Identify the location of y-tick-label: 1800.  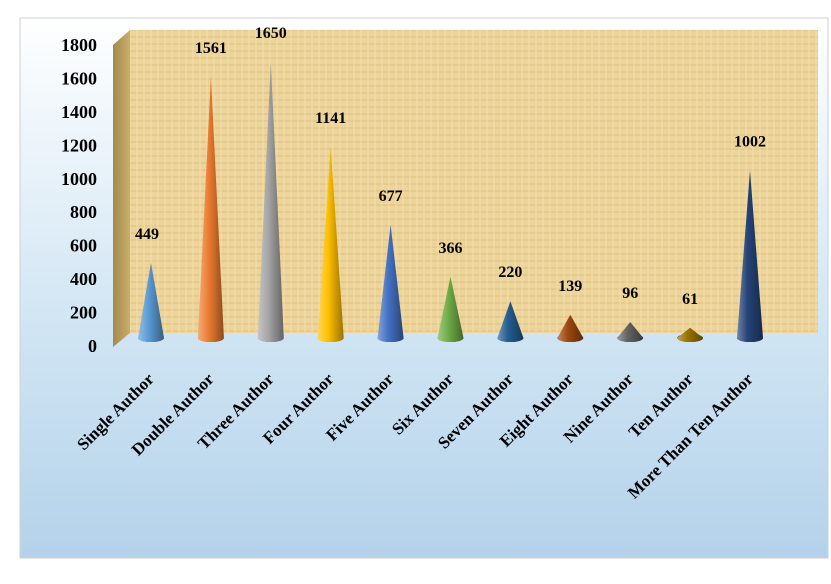
(79, 45).